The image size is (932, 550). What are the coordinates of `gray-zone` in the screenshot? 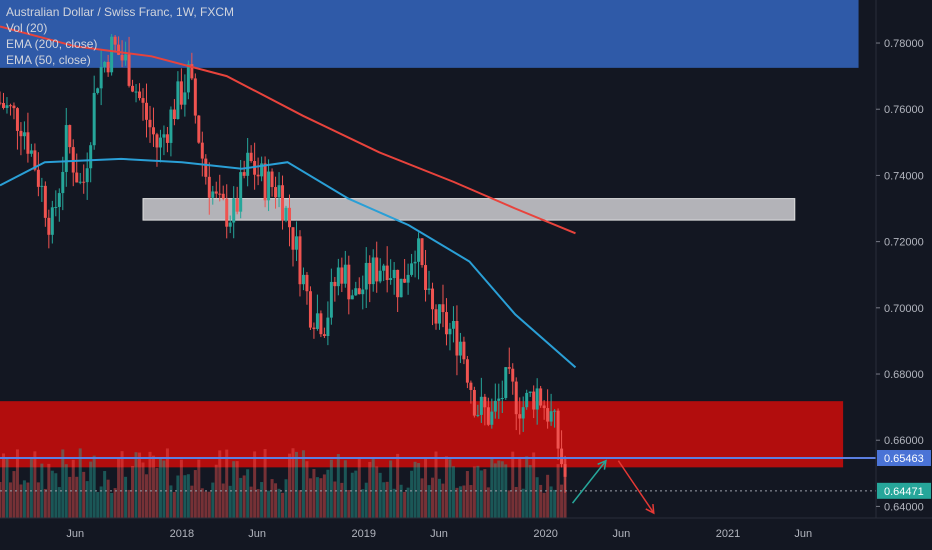 It's located at (469, 209).